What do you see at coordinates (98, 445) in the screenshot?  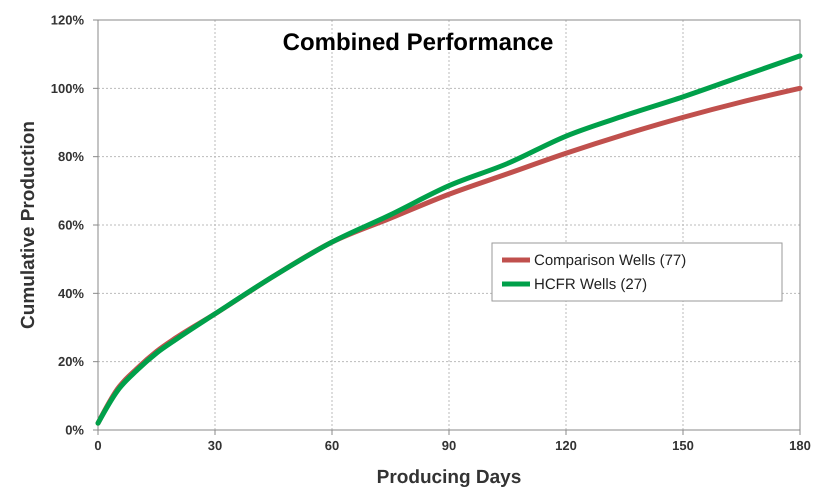 I see `x-tick-label: 0` at bounding box center [98, 445].